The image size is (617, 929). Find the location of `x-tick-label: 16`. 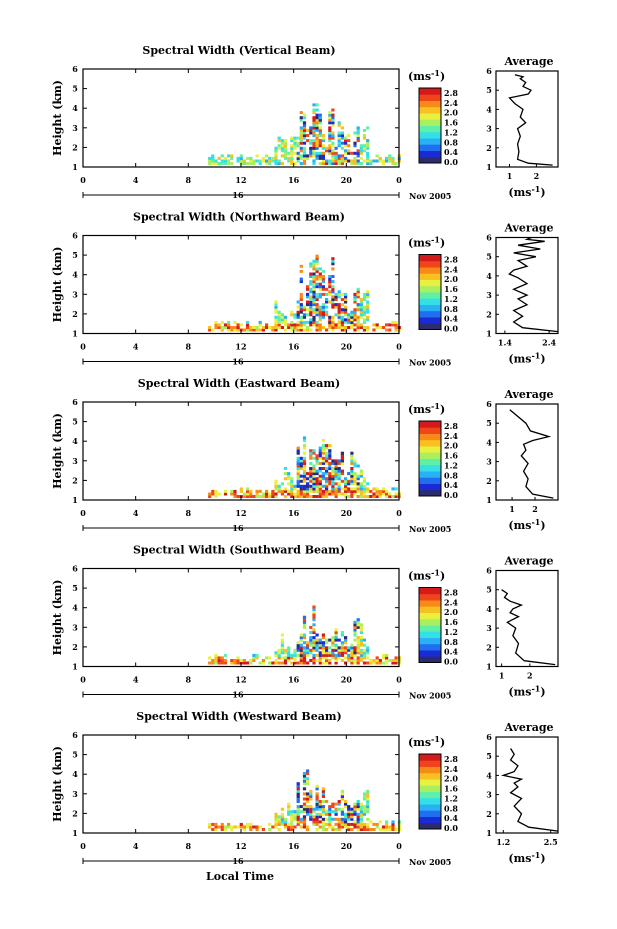

x-tick-label: 16 is located at coordinates (294, 680).